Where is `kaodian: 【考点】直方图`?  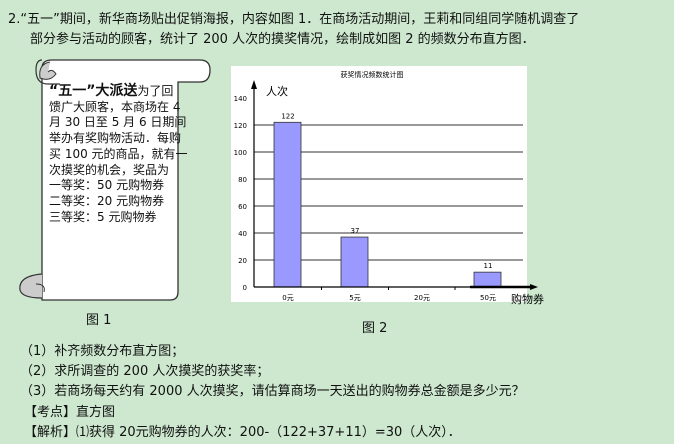
kaodian: 【考点】直方图 is located at coordinates (70, 412).